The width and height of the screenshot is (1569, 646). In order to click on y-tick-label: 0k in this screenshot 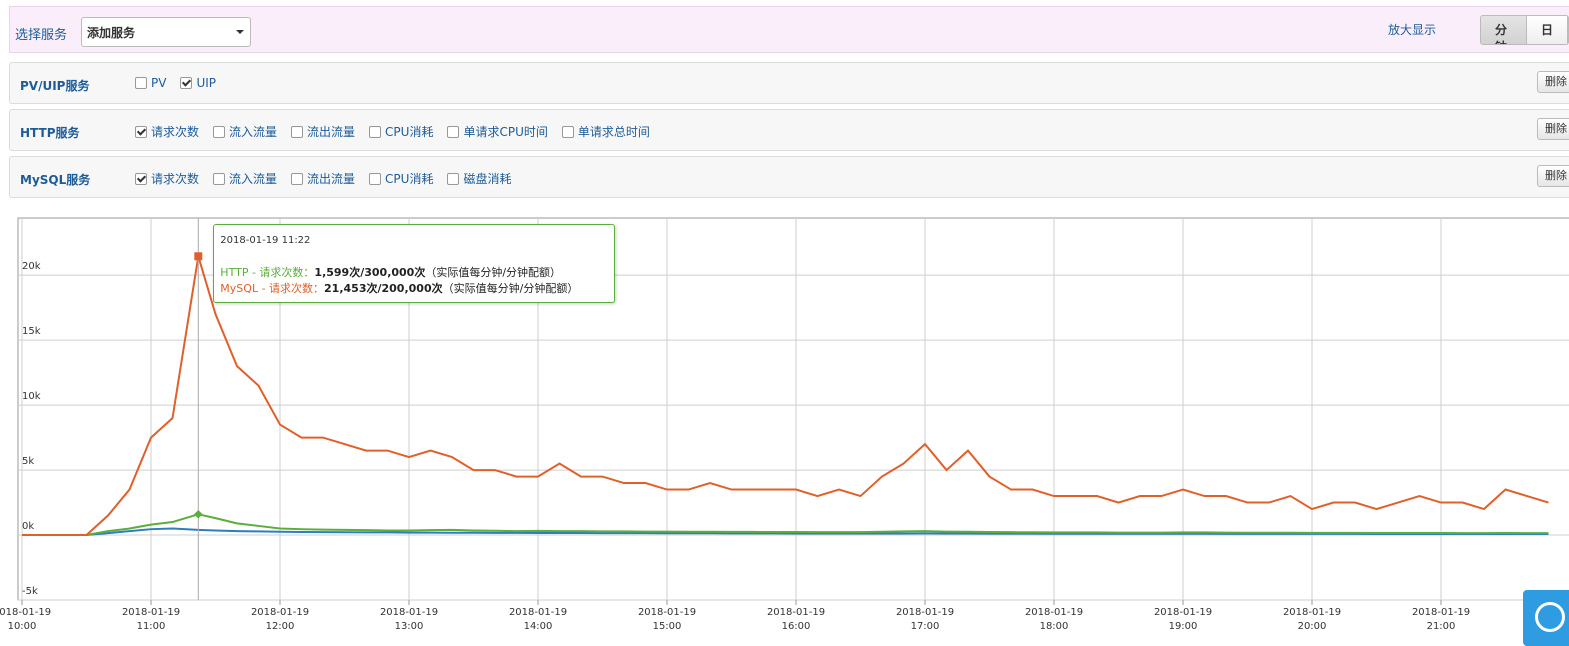, I will do `click(28, 526)`.